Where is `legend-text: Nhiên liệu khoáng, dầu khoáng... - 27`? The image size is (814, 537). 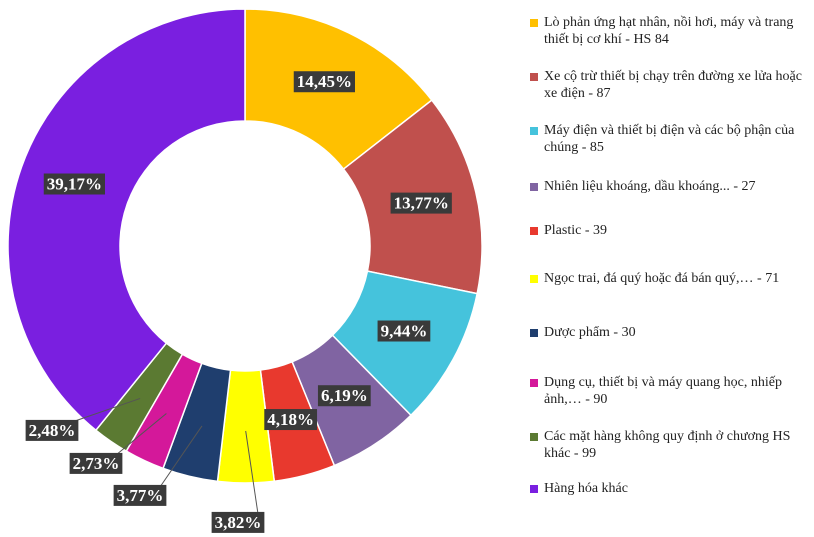
legend-text: Nhiên liệu khoáng, dầu khoáng... - 27 is located at coordinates (650, 186).